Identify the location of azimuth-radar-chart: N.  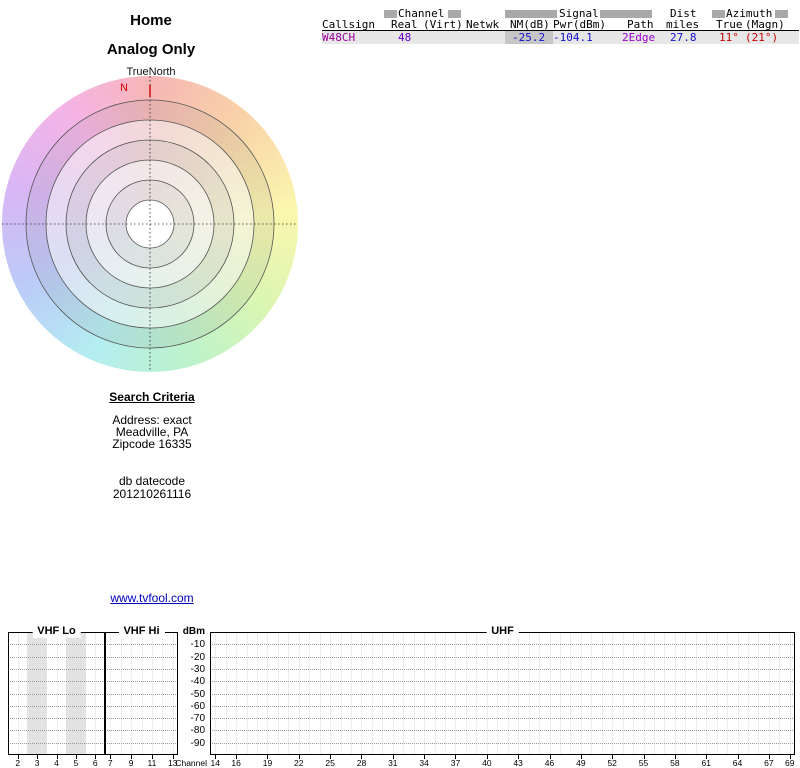
(150, 224).